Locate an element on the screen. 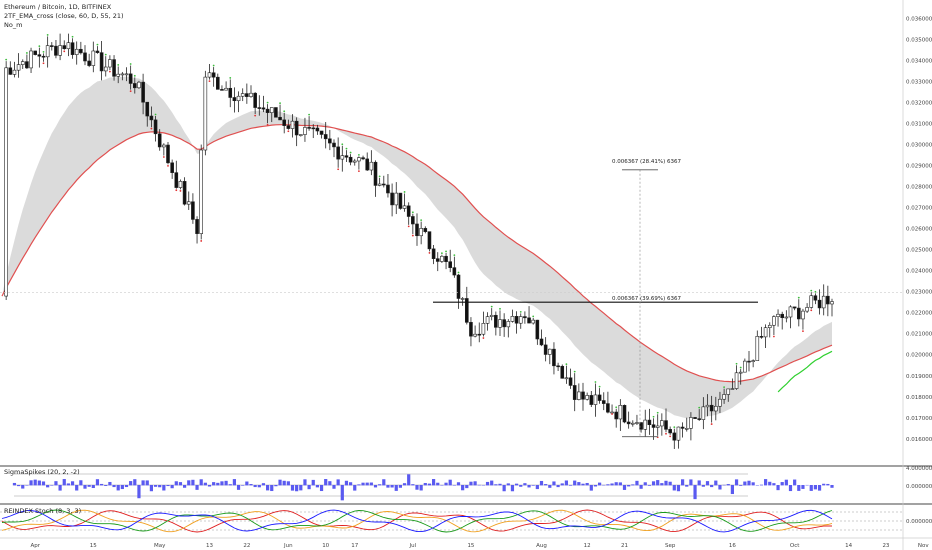  sigma-spikes-label: SigmaSpikes (20, 2, -2) is located at coordinates (42, 472).